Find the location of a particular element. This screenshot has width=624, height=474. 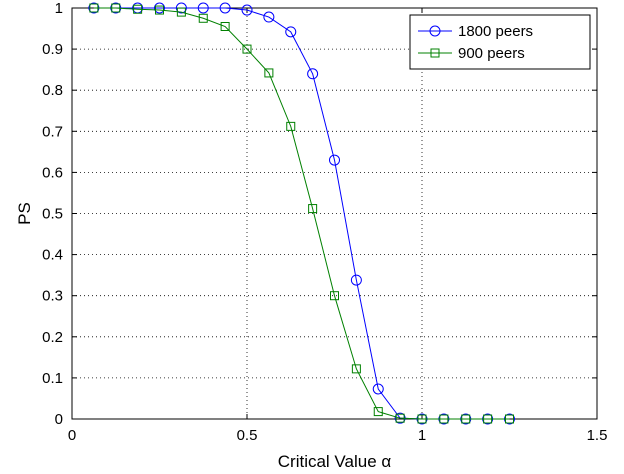

x-axis-title: Critical Value α is located at coordinates (335, 461).